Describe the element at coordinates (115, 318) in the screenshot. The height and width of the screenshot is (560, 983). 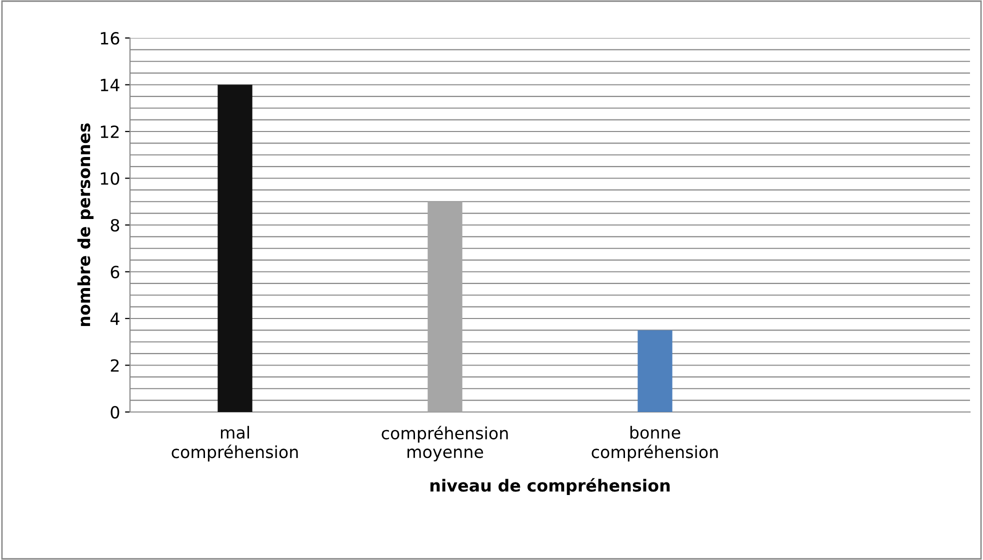
I see `y-tick-label: 4` at that location.